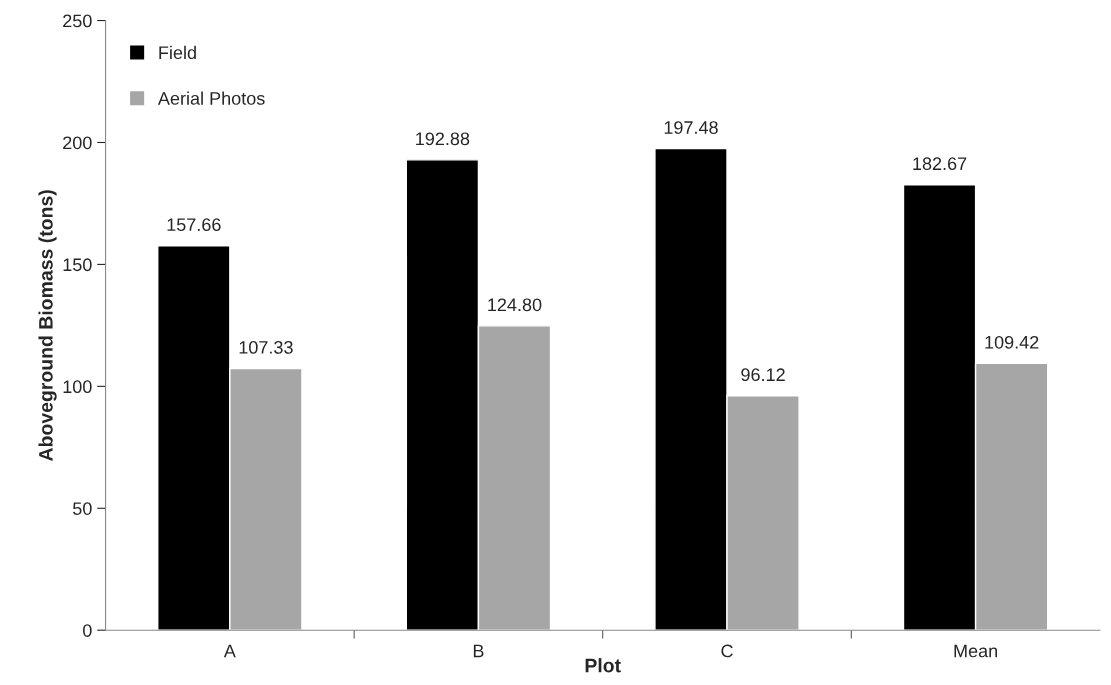 Image resolution: width=1111 pixels, height=685 pixels. Describe the element at coordinates (1012, 342) in the screenshot. I see `data-label: 109.42` at that location.